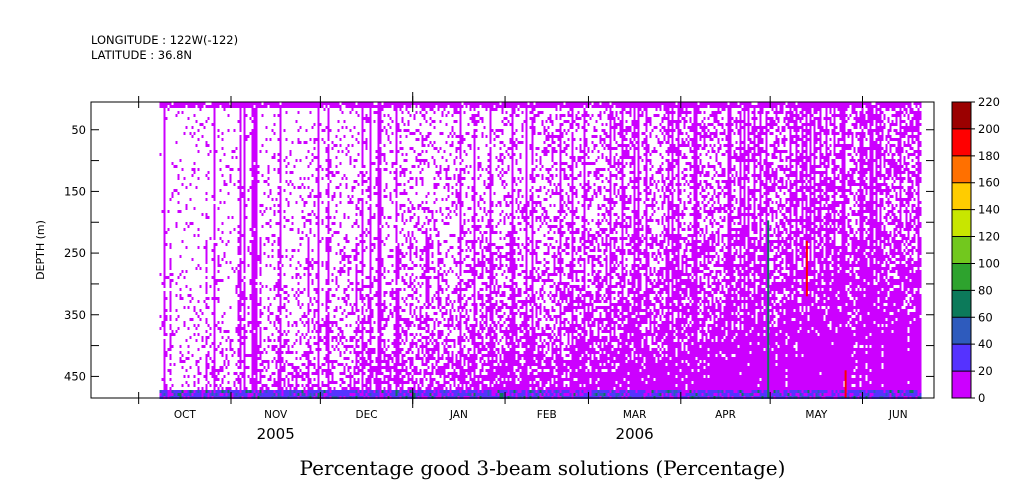 Image resolution: width=1009 pixels, height=504 pixels. I want to click on heatmap-cell-2040, so click(302, 217).